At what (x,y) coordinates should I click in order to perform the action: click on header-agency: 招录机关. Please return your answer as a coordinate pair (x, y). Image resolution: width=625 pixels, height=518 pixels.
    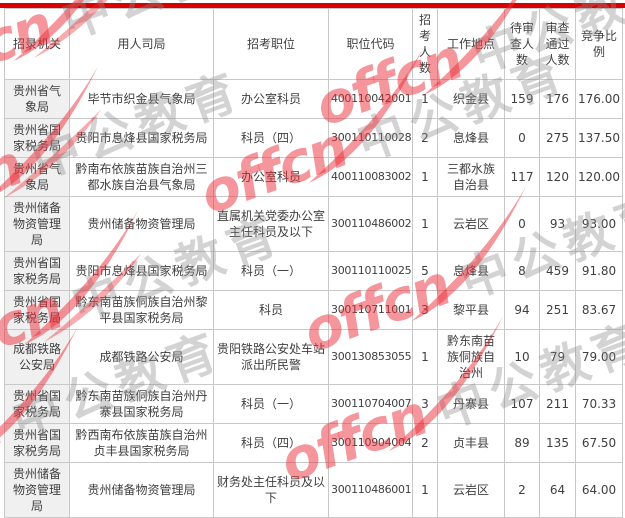
    Looking at the image, I should click on (37, 44).